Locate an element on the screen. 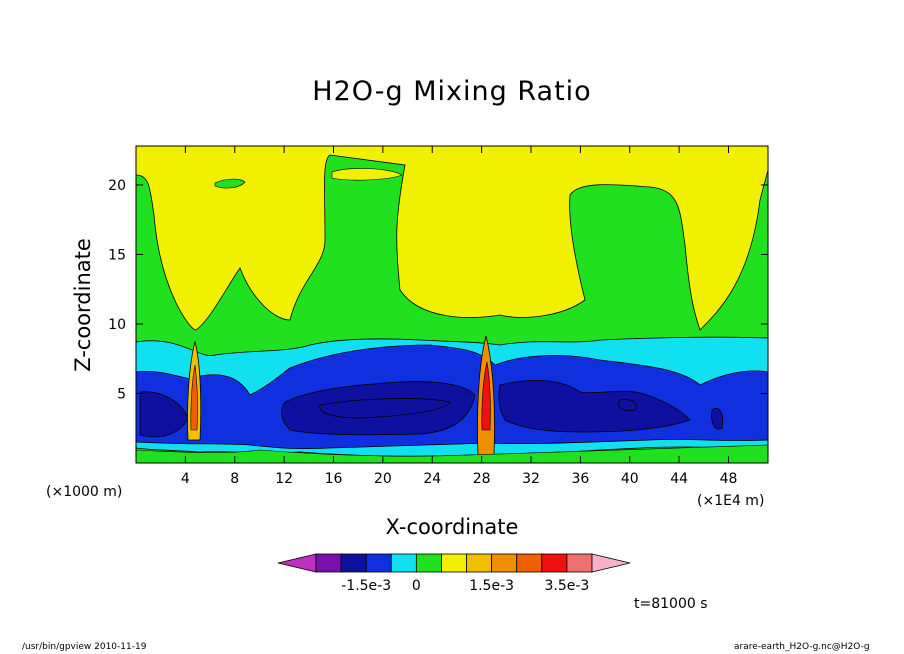 The image size is (904, 654). x-tick-label: 32 is located at coordinates (531, 479).